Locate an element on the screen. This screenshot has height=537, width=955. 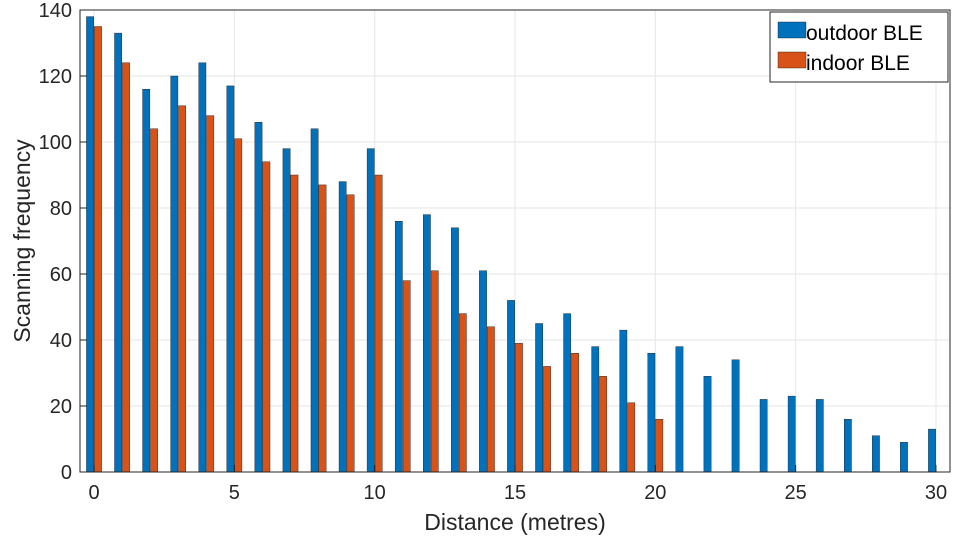
x-tick-label: 30 is located at coordinates (936, 493).